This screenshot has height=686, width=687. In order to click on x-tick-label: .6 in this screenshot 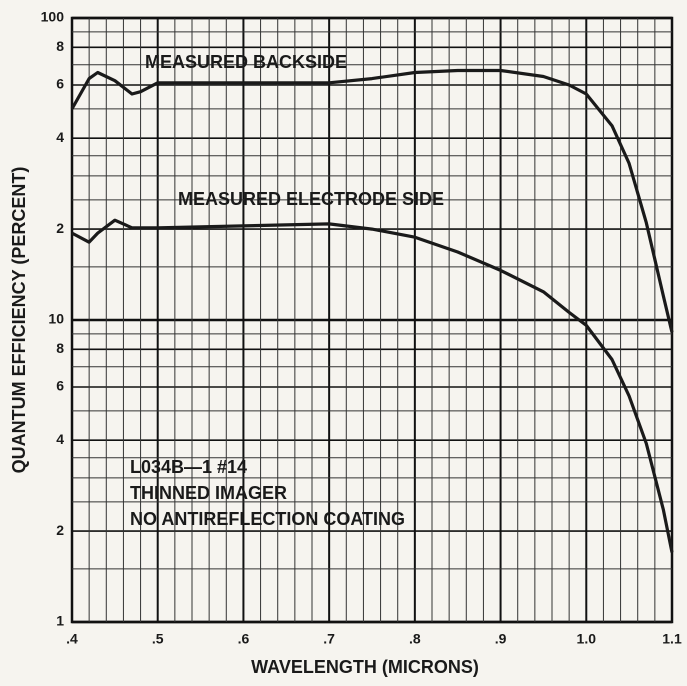, I will do `click(244, 639)`.